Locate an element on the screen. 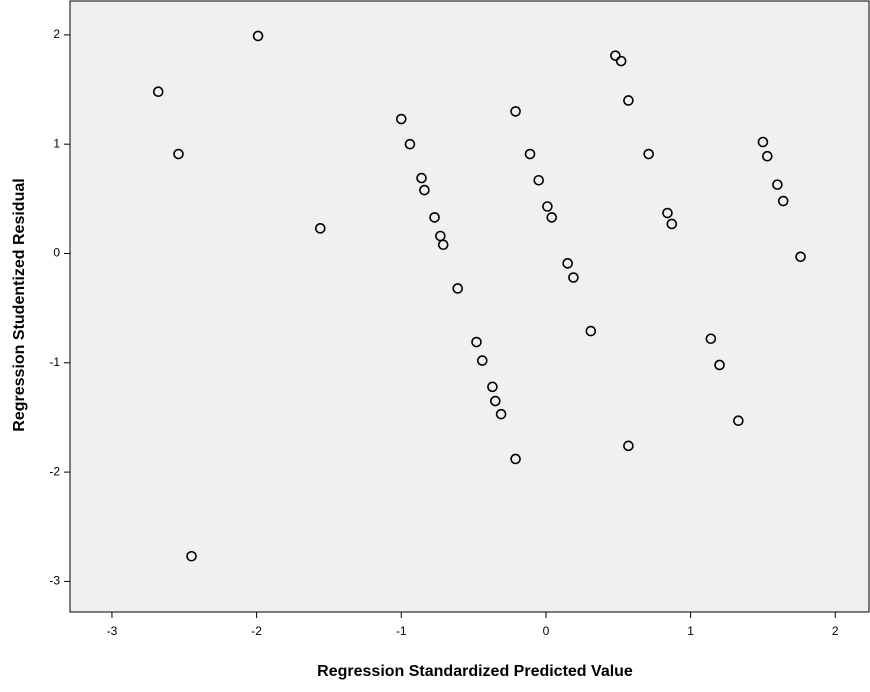  y-tick-label: -3 is located at coordinates (54, 581).